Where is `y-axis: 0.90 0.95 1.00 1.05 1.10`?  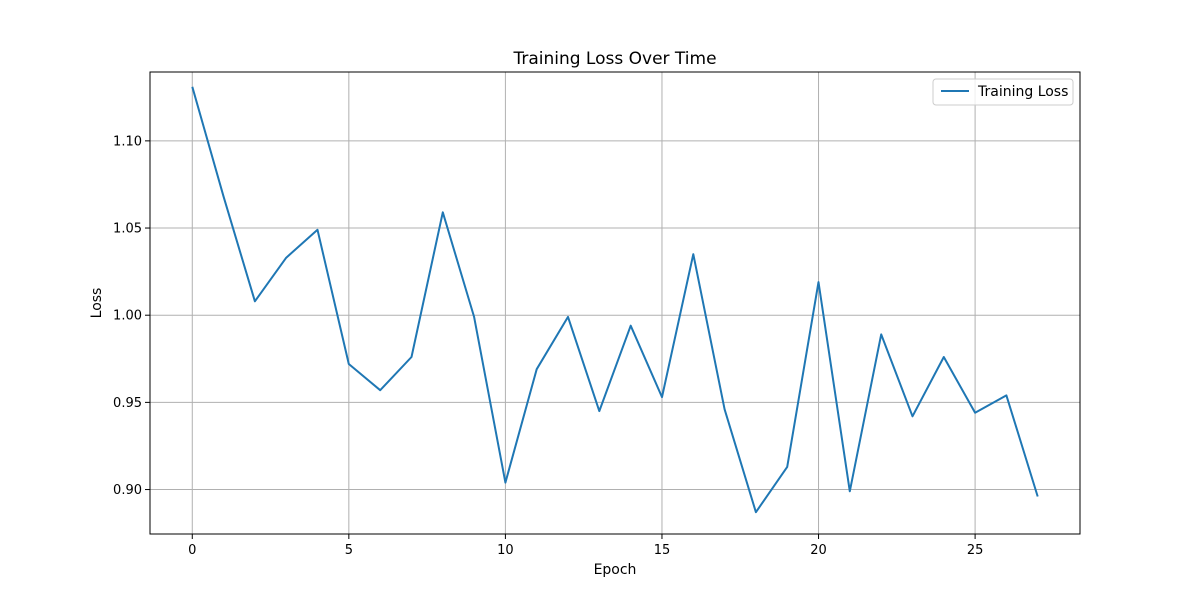 y-axis: 0.90 0.95 1.00 1.05 1.10 is located at coordinates (131, 316).